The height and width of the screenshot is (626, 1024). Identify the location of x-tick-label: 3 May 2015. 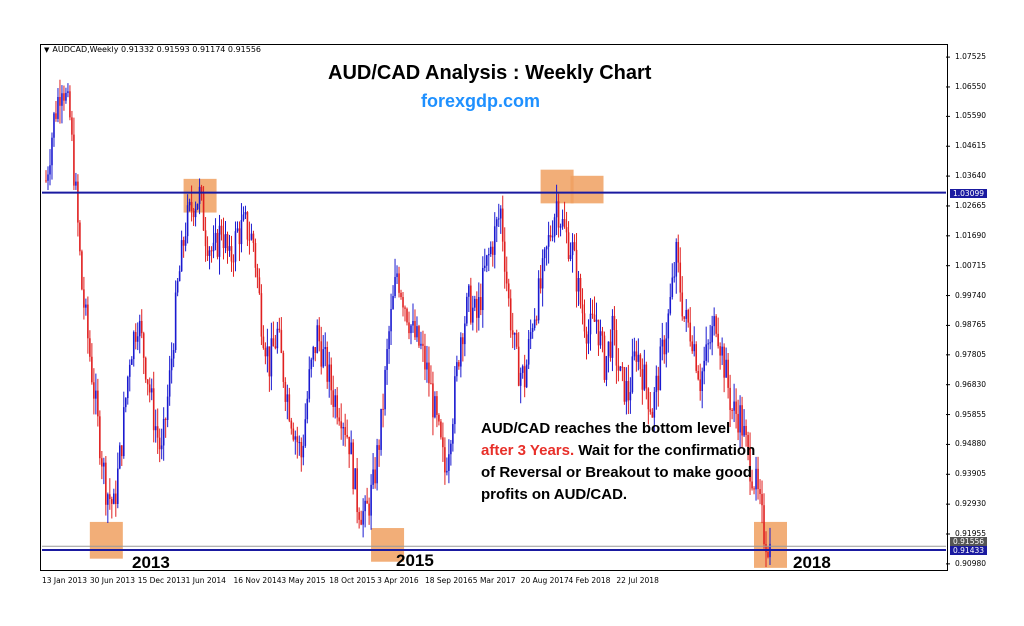
(303, 580).